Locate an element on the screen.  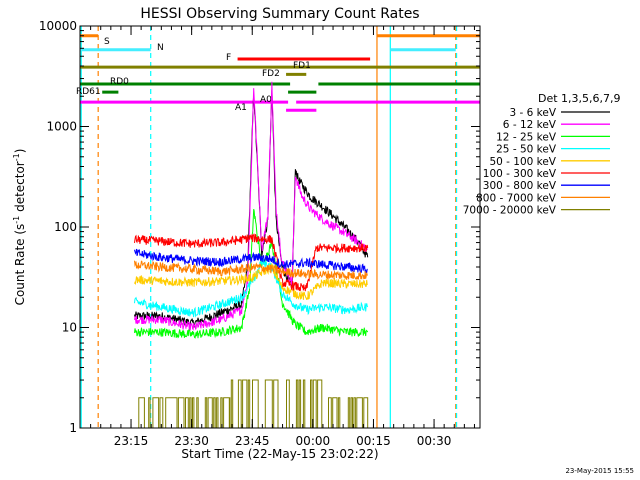
legend-label: 7000 - 20000 keV is located at coordinates (510, 211).